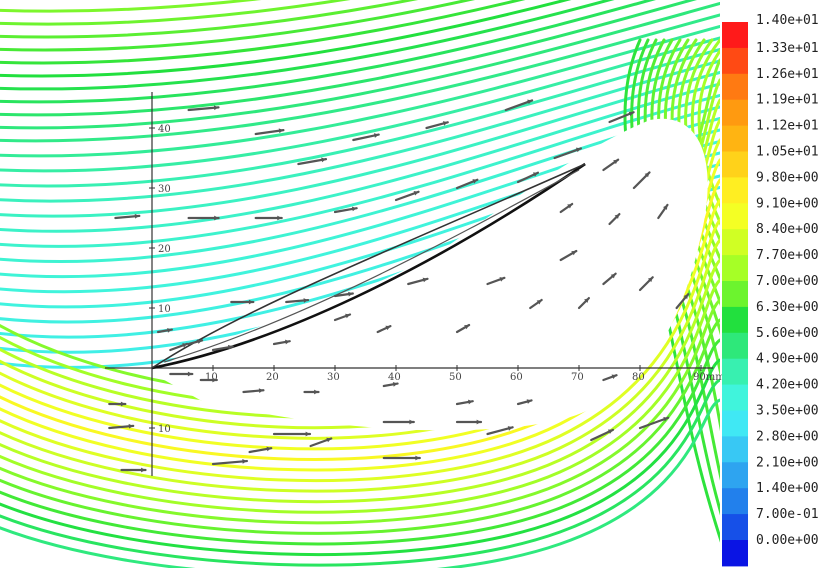 This screenshot has width=838, height=568. What do you see at coordinates (516, 377) in the screenshot?
I see `x-tick-label: 60` at bounding box center [516, 377].